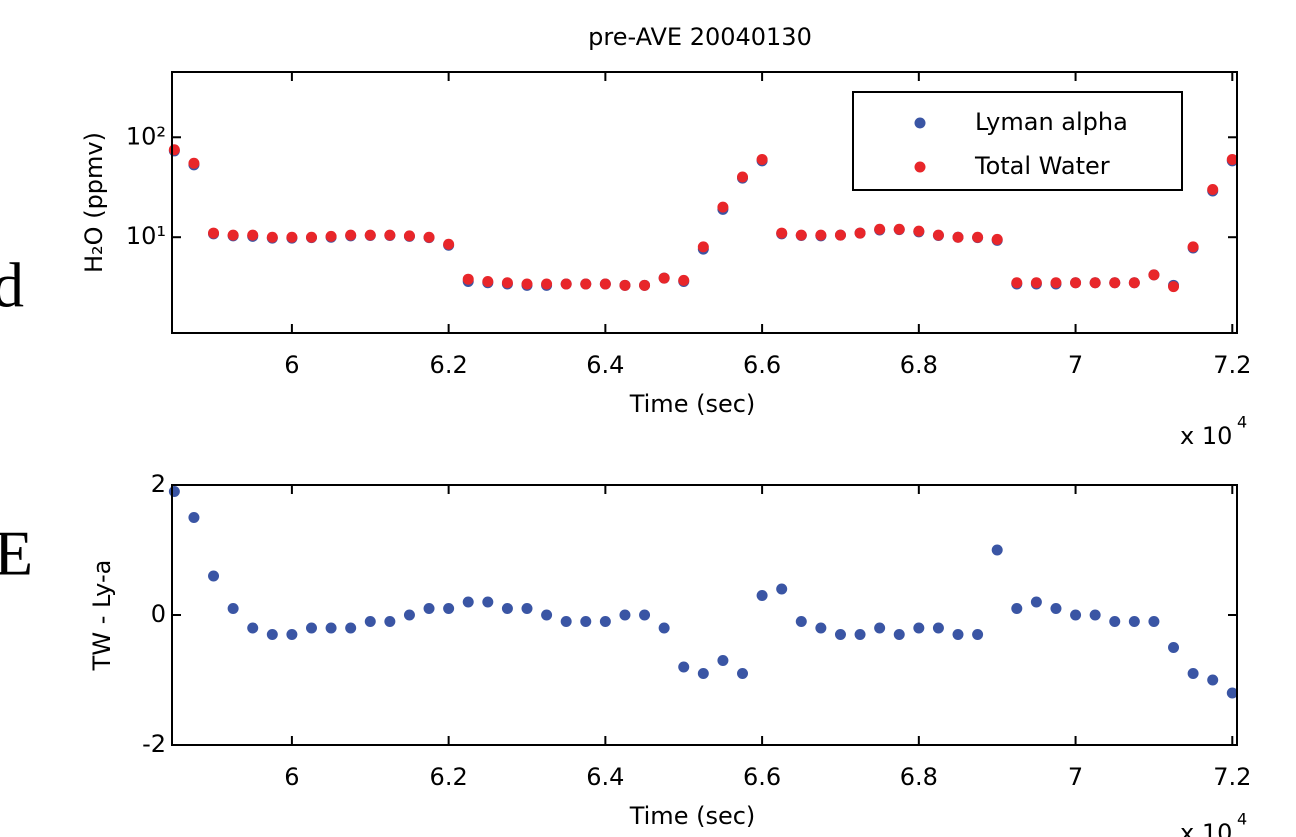 The image size is (1296, 837). What do you see at coordinates (700, 37) in the screenshot?
I see `chart-title: pre-AVE 20040130` at bounding box center [700, 37].